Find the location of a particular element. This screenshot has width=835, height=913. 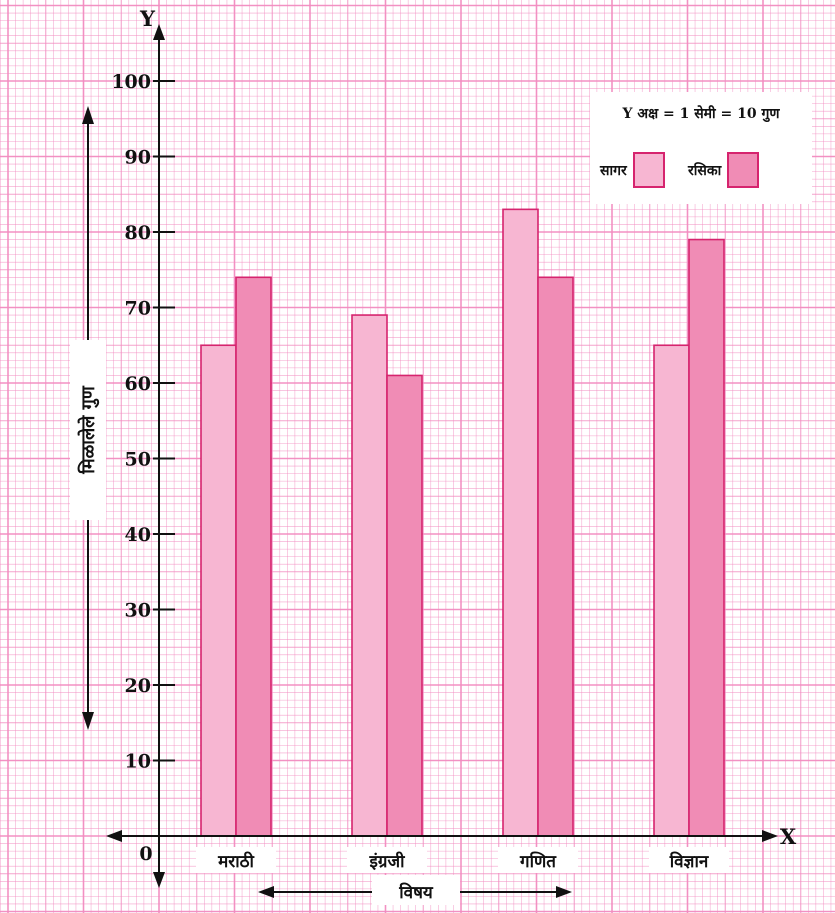

y-tick-label: 20 is located at coordinates (138, 686).